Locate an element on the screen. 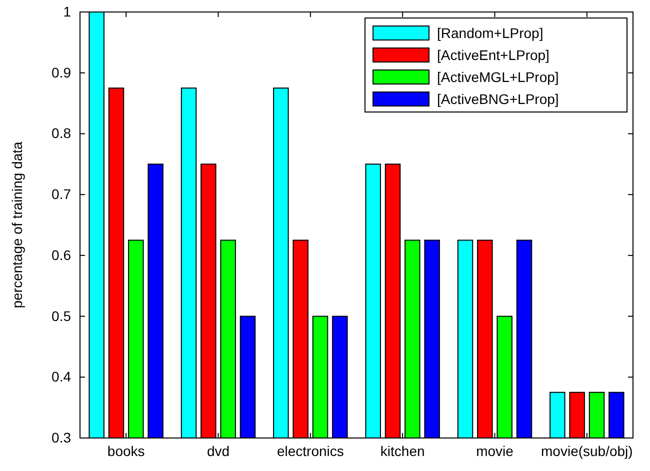 Image resolution: width=650 pixels, height=471 pixels. legend-label: [ActiveEnt+LProp] is located at coordinates (493, 55).